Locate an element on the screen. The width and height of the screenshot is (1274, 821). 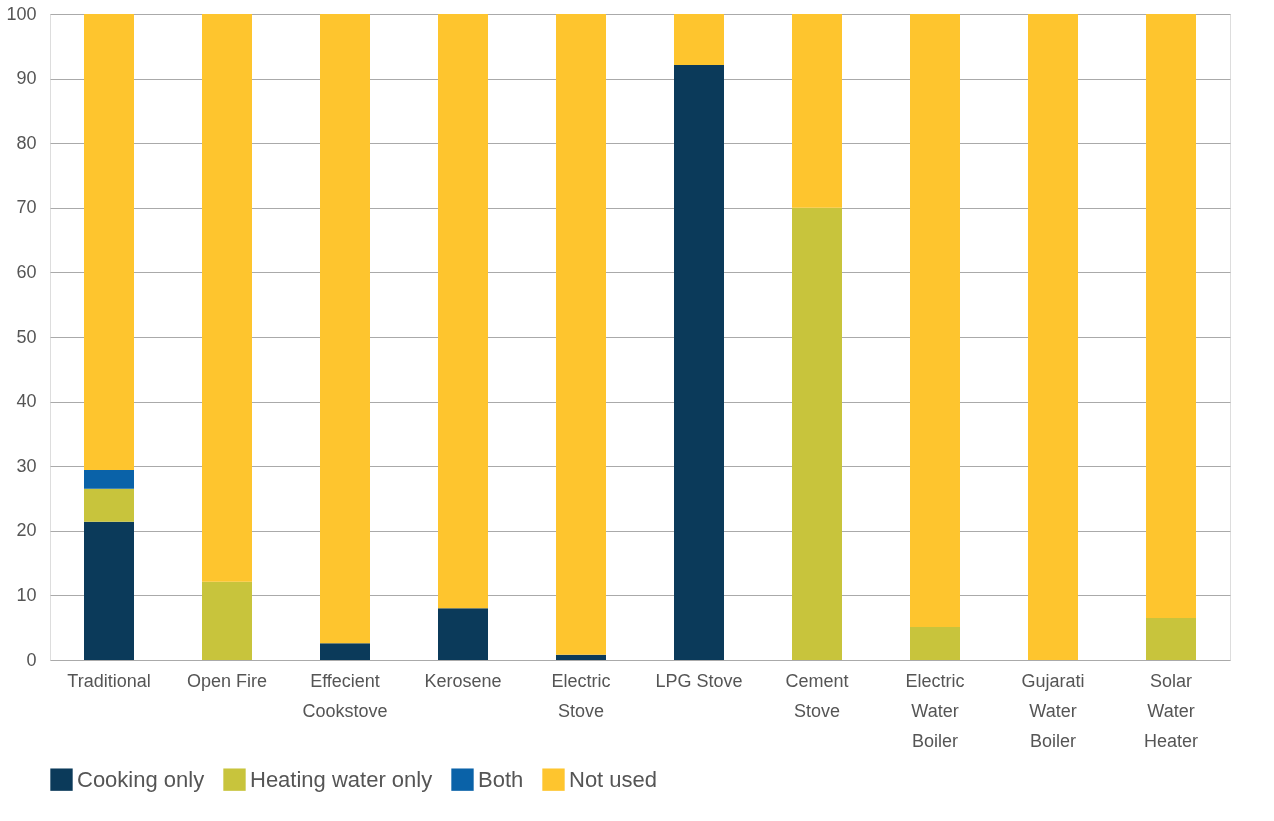
y-tick-label: 0 is located at coordinates (31, 659).